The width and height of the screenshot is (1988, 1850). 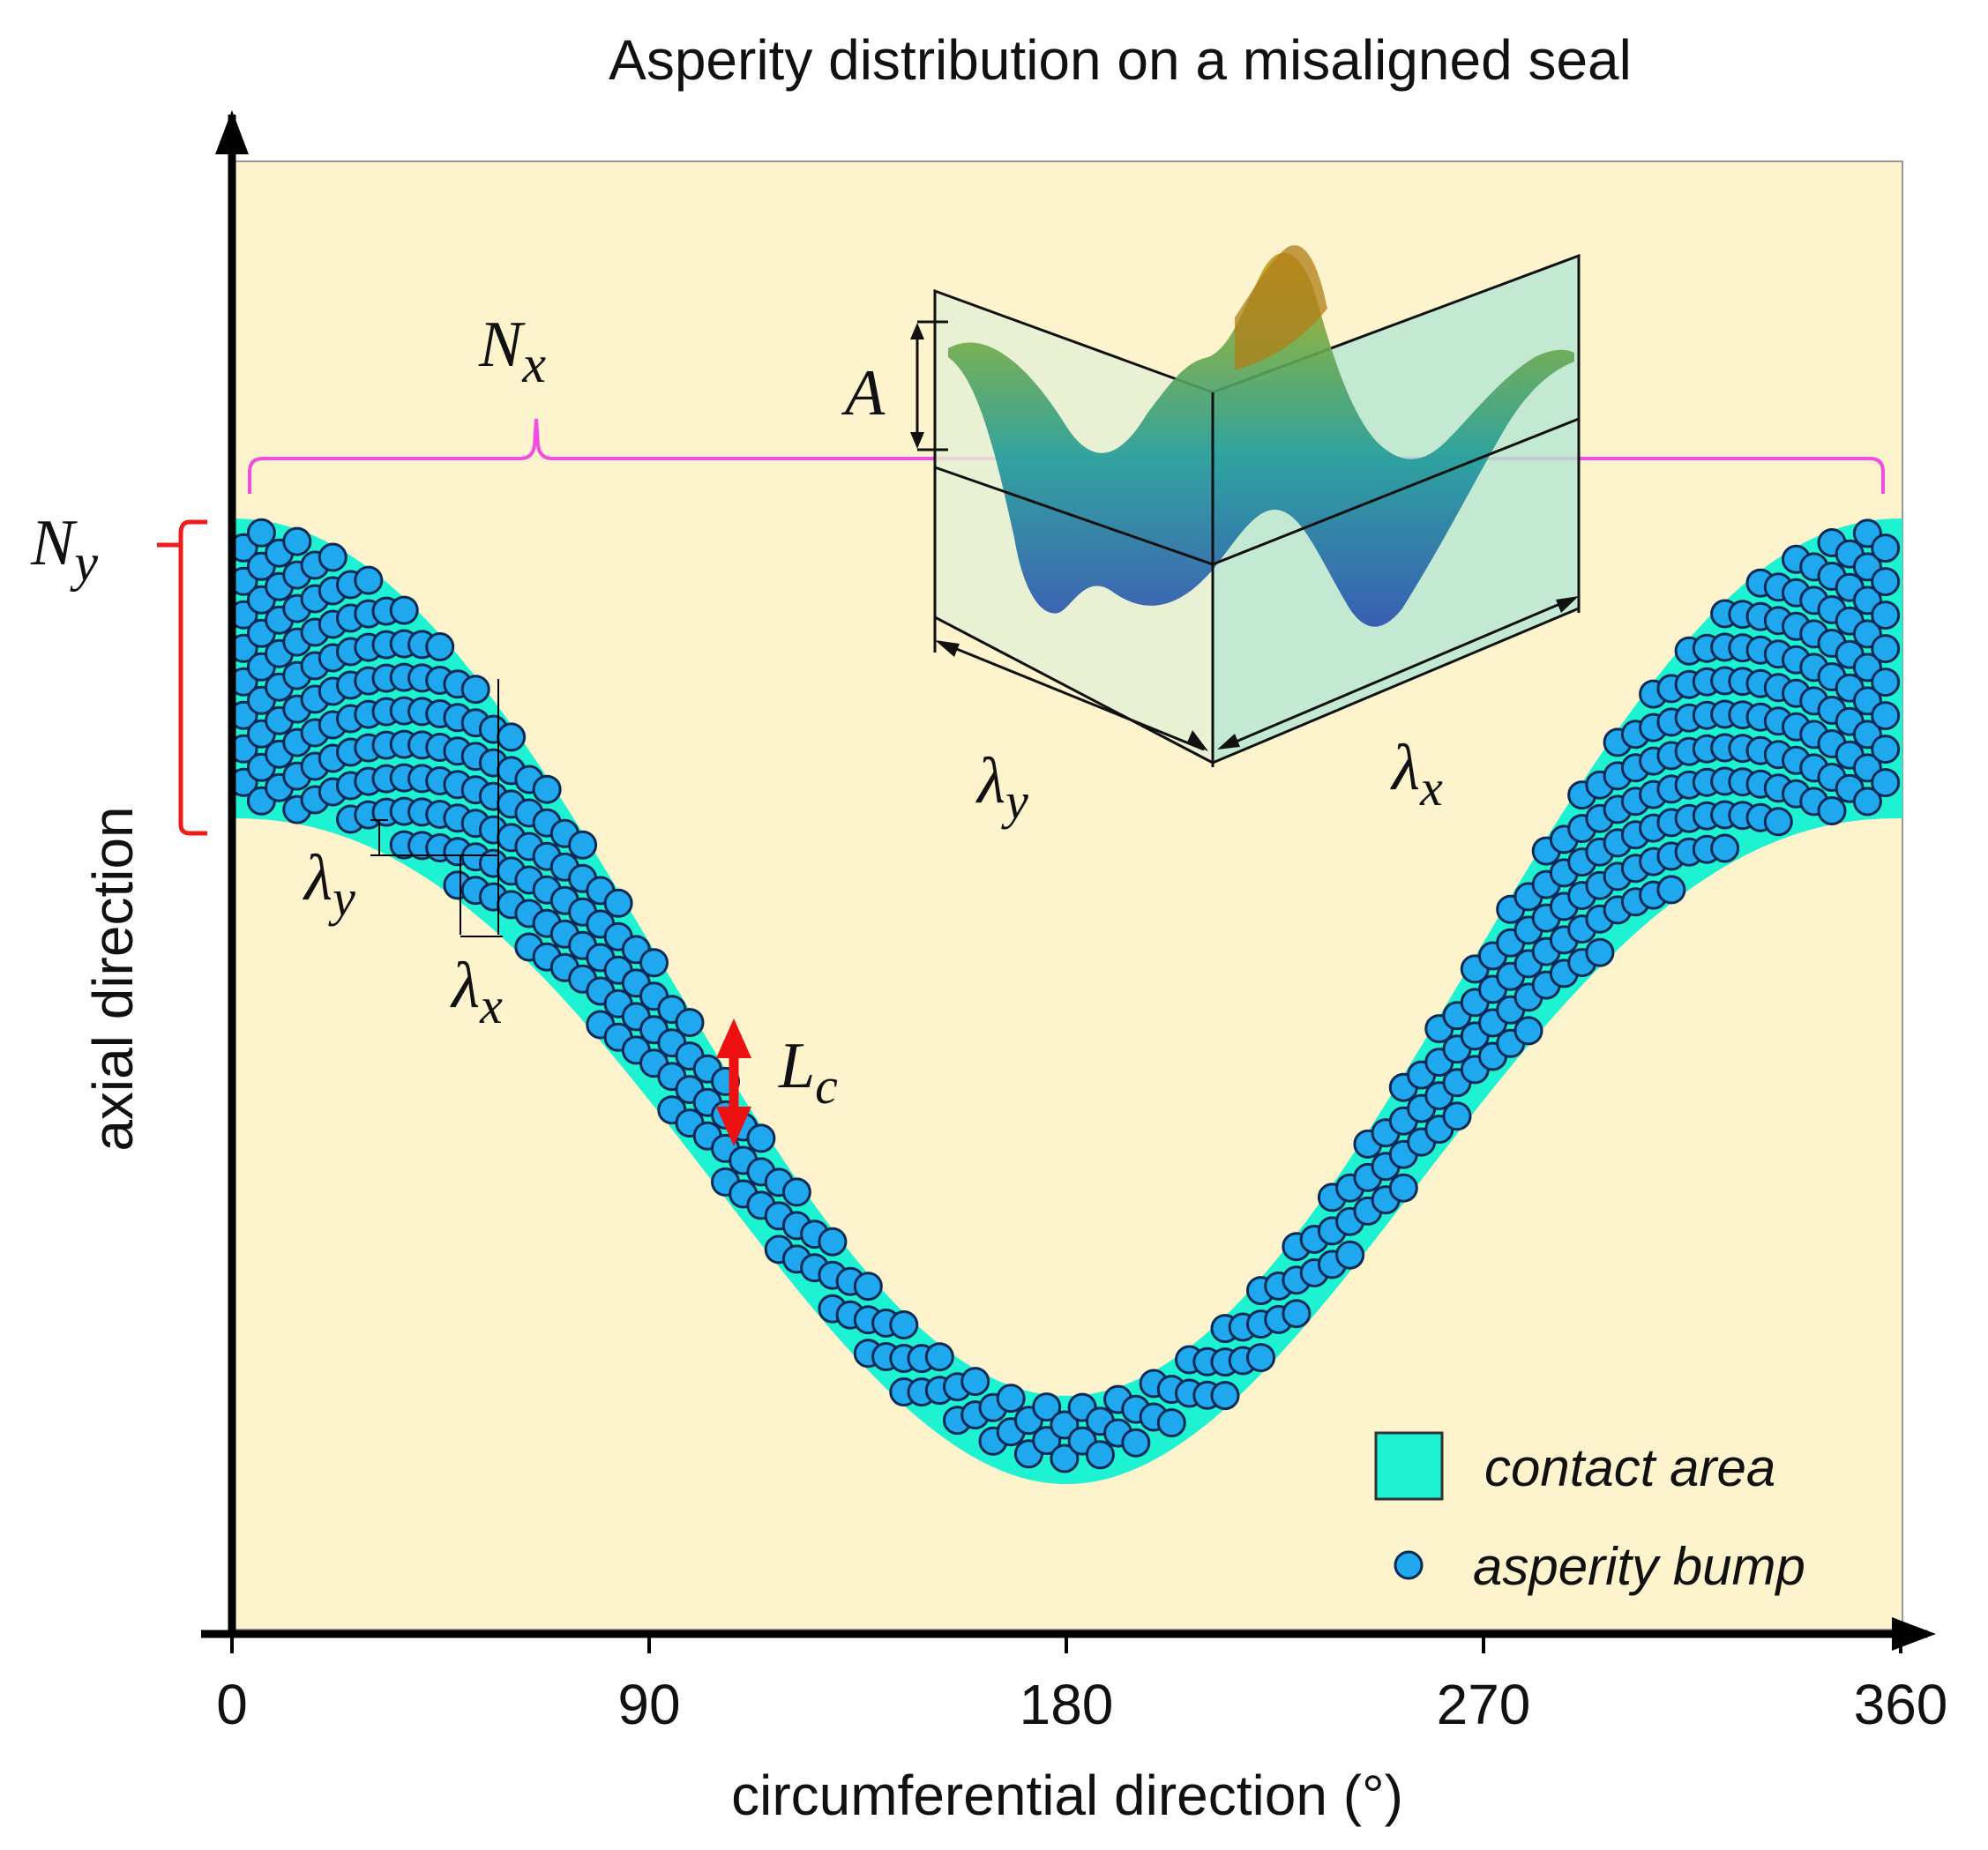 What do you see at coordinates (1067, 1704) in the screenshot?
I see `x-tick-label-180: 180` at bounding box center [1067, 1704].